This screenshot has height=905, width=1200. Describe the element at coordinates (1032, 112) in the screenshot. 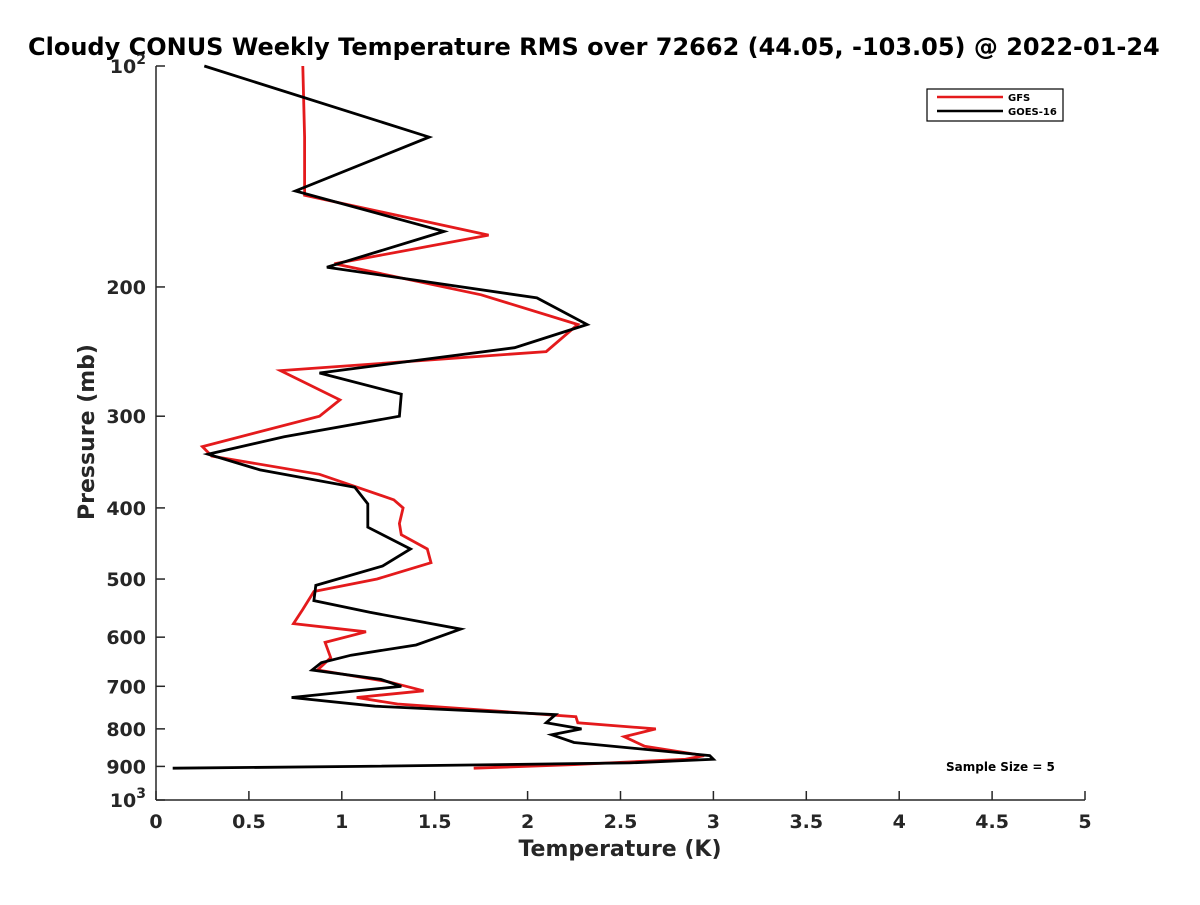

I see `legend-label-goes-16: GOES-16` at that location.